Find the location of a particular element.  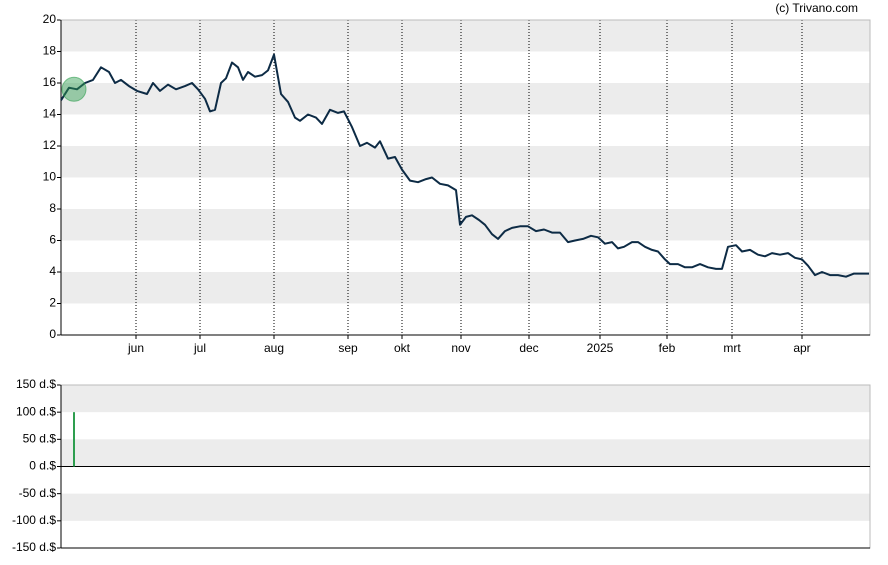

x-tick-label: sep is located at coordinates (348, 348).